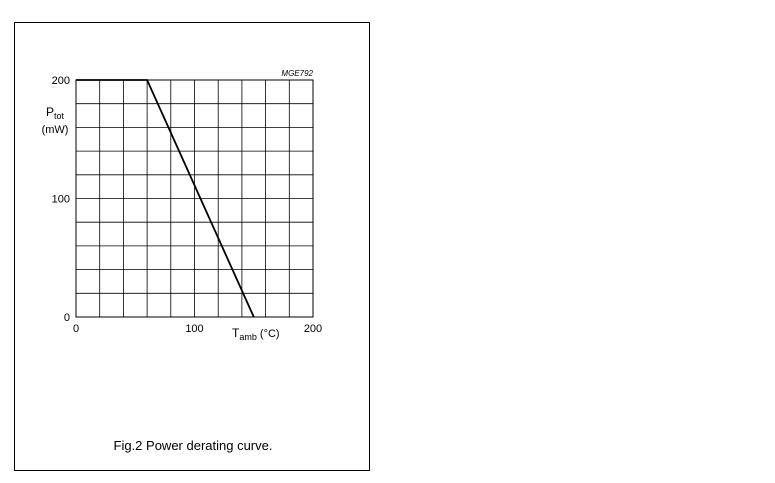 This screenshot has height=483, width=775. I want to click on figure-caption: Fig.2 Power derating curve., so click(193, 445).